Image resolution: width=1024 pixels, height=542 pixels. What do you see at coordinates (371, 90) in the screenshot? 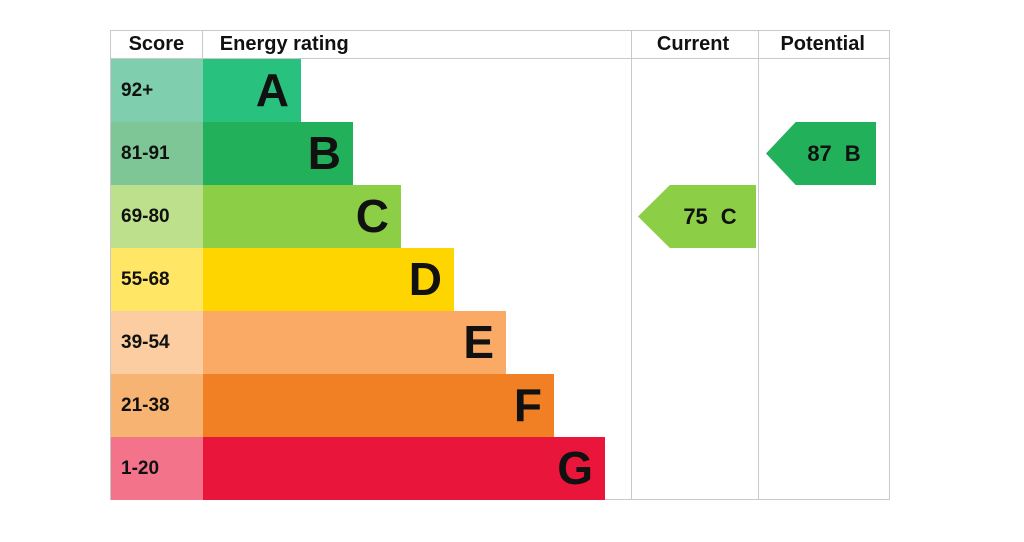
I see `epc-band-row: 92+ A` at bounding box center [371, 90].